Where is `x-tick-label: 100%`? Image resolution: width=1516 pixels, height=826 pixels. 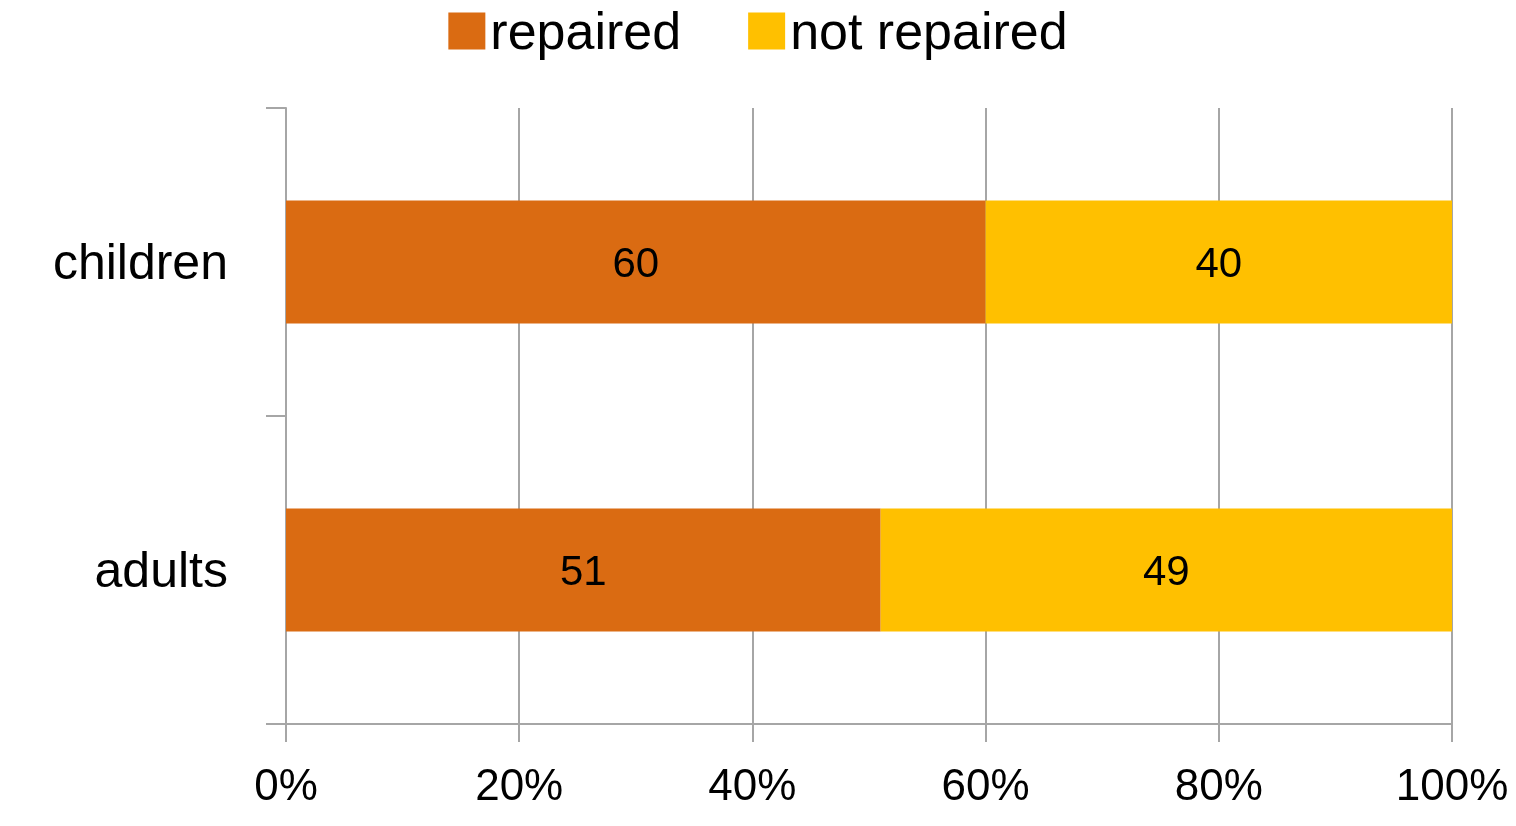
x-tick-label: 100% is located at coordinates (1452, 784).